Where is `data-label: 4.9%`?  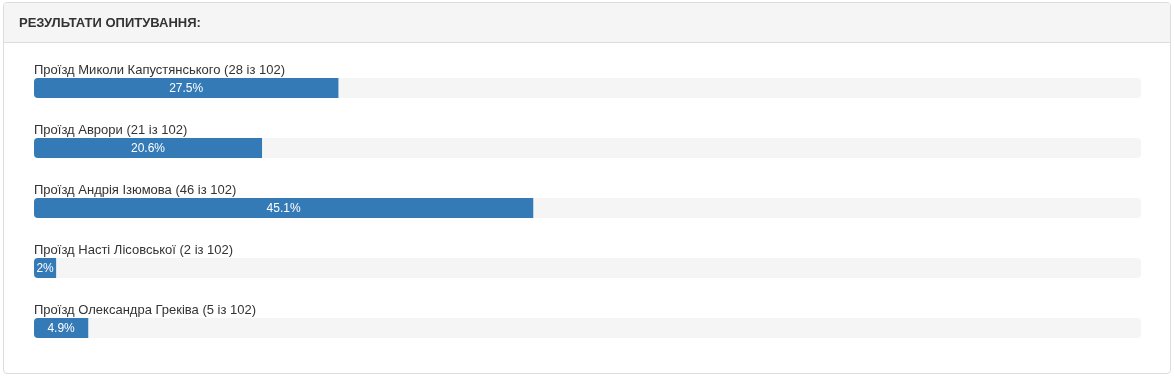 data-label: 4.9% is located at coordinates (61, 328).